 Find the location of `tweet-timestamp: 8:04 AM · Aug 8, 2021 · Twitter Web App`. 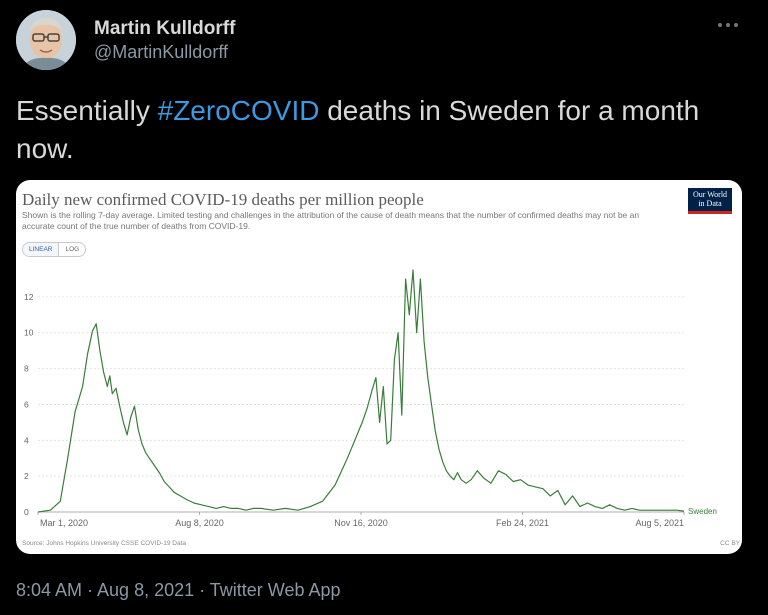

tweet-timestamp: 8:04 AM · Aug 8, 2021 · Twitter Web App is located at coordinates (178, 590).